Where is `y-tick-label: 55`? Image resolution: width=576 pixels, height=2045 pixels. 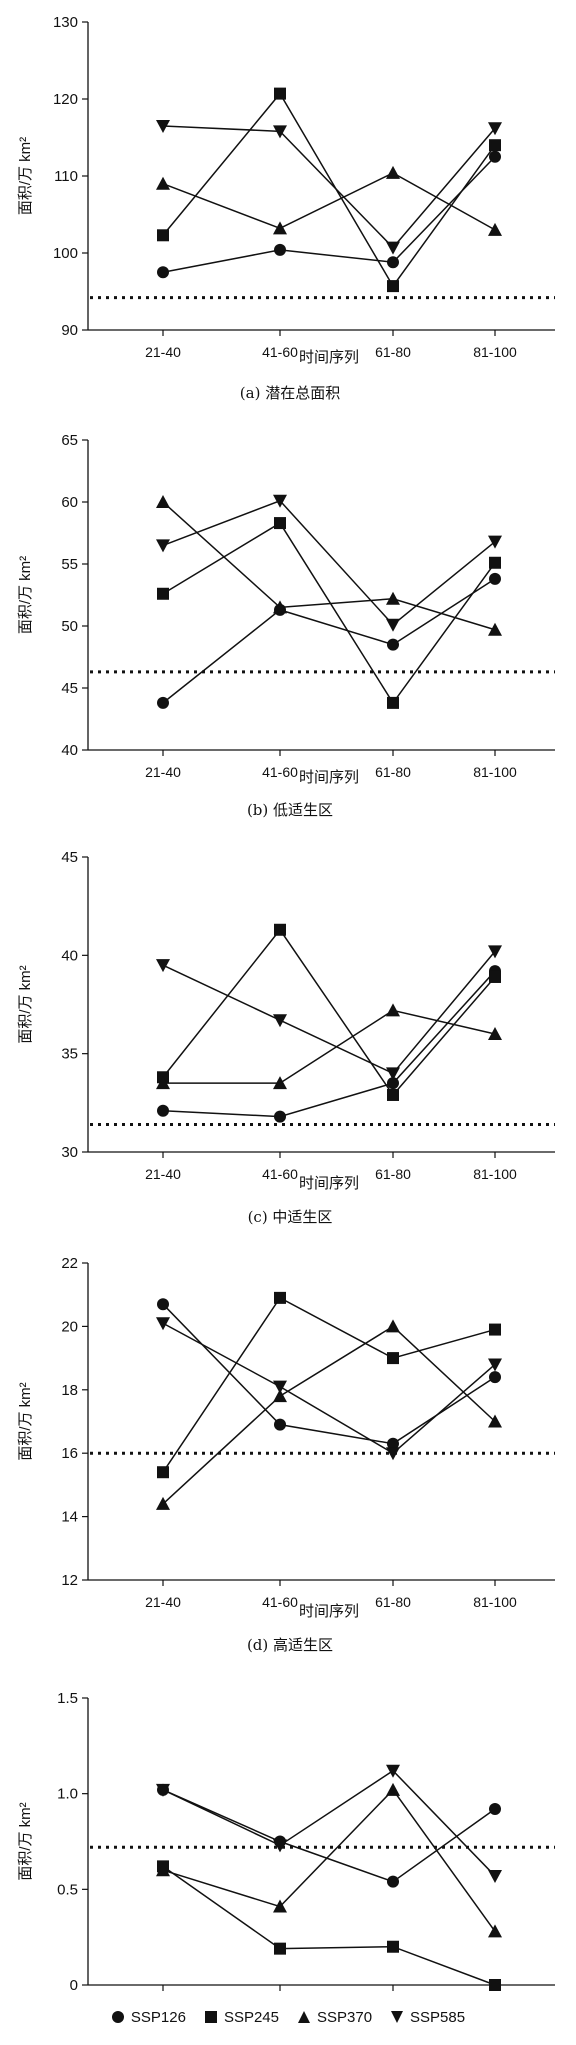
y-tick-label: 55 is located at coordinates (69, 564).